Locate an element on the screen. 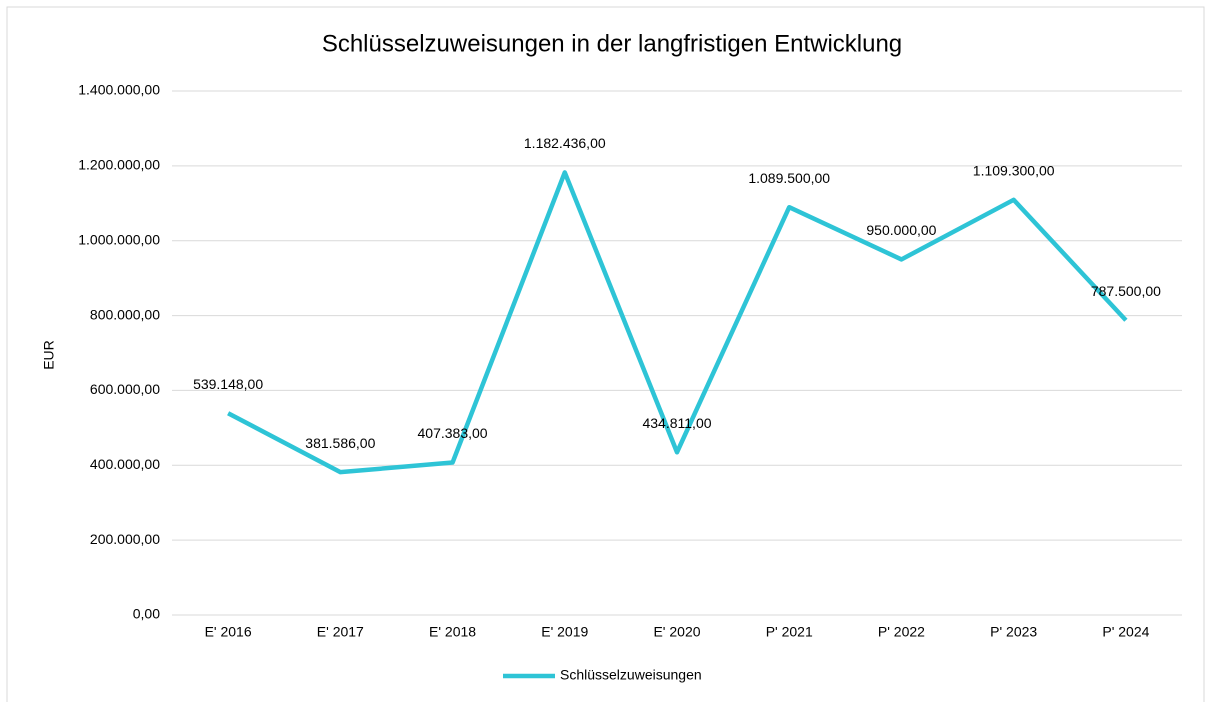 The height and width of the screenshot is (702, 1206). data-label: 381.586,00 is located at coordinates (340, 443).